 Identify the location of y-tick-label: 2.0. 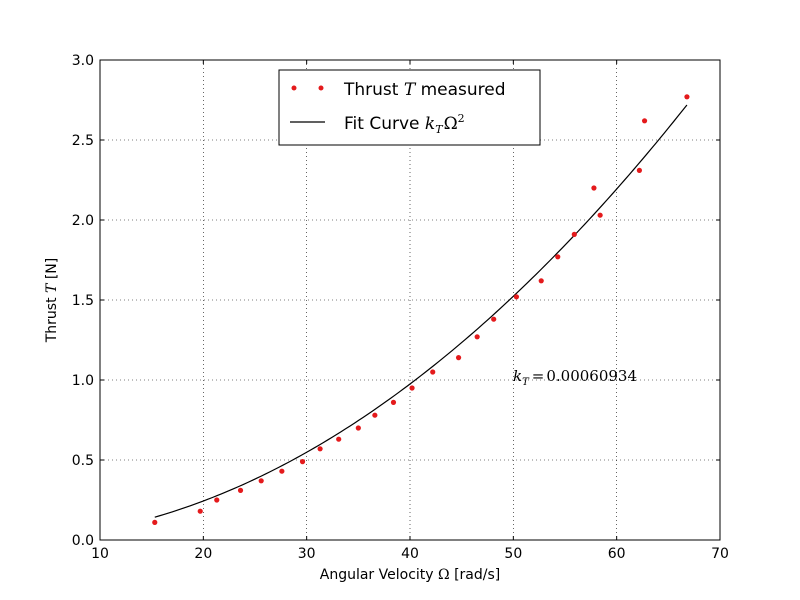
(83, 221).